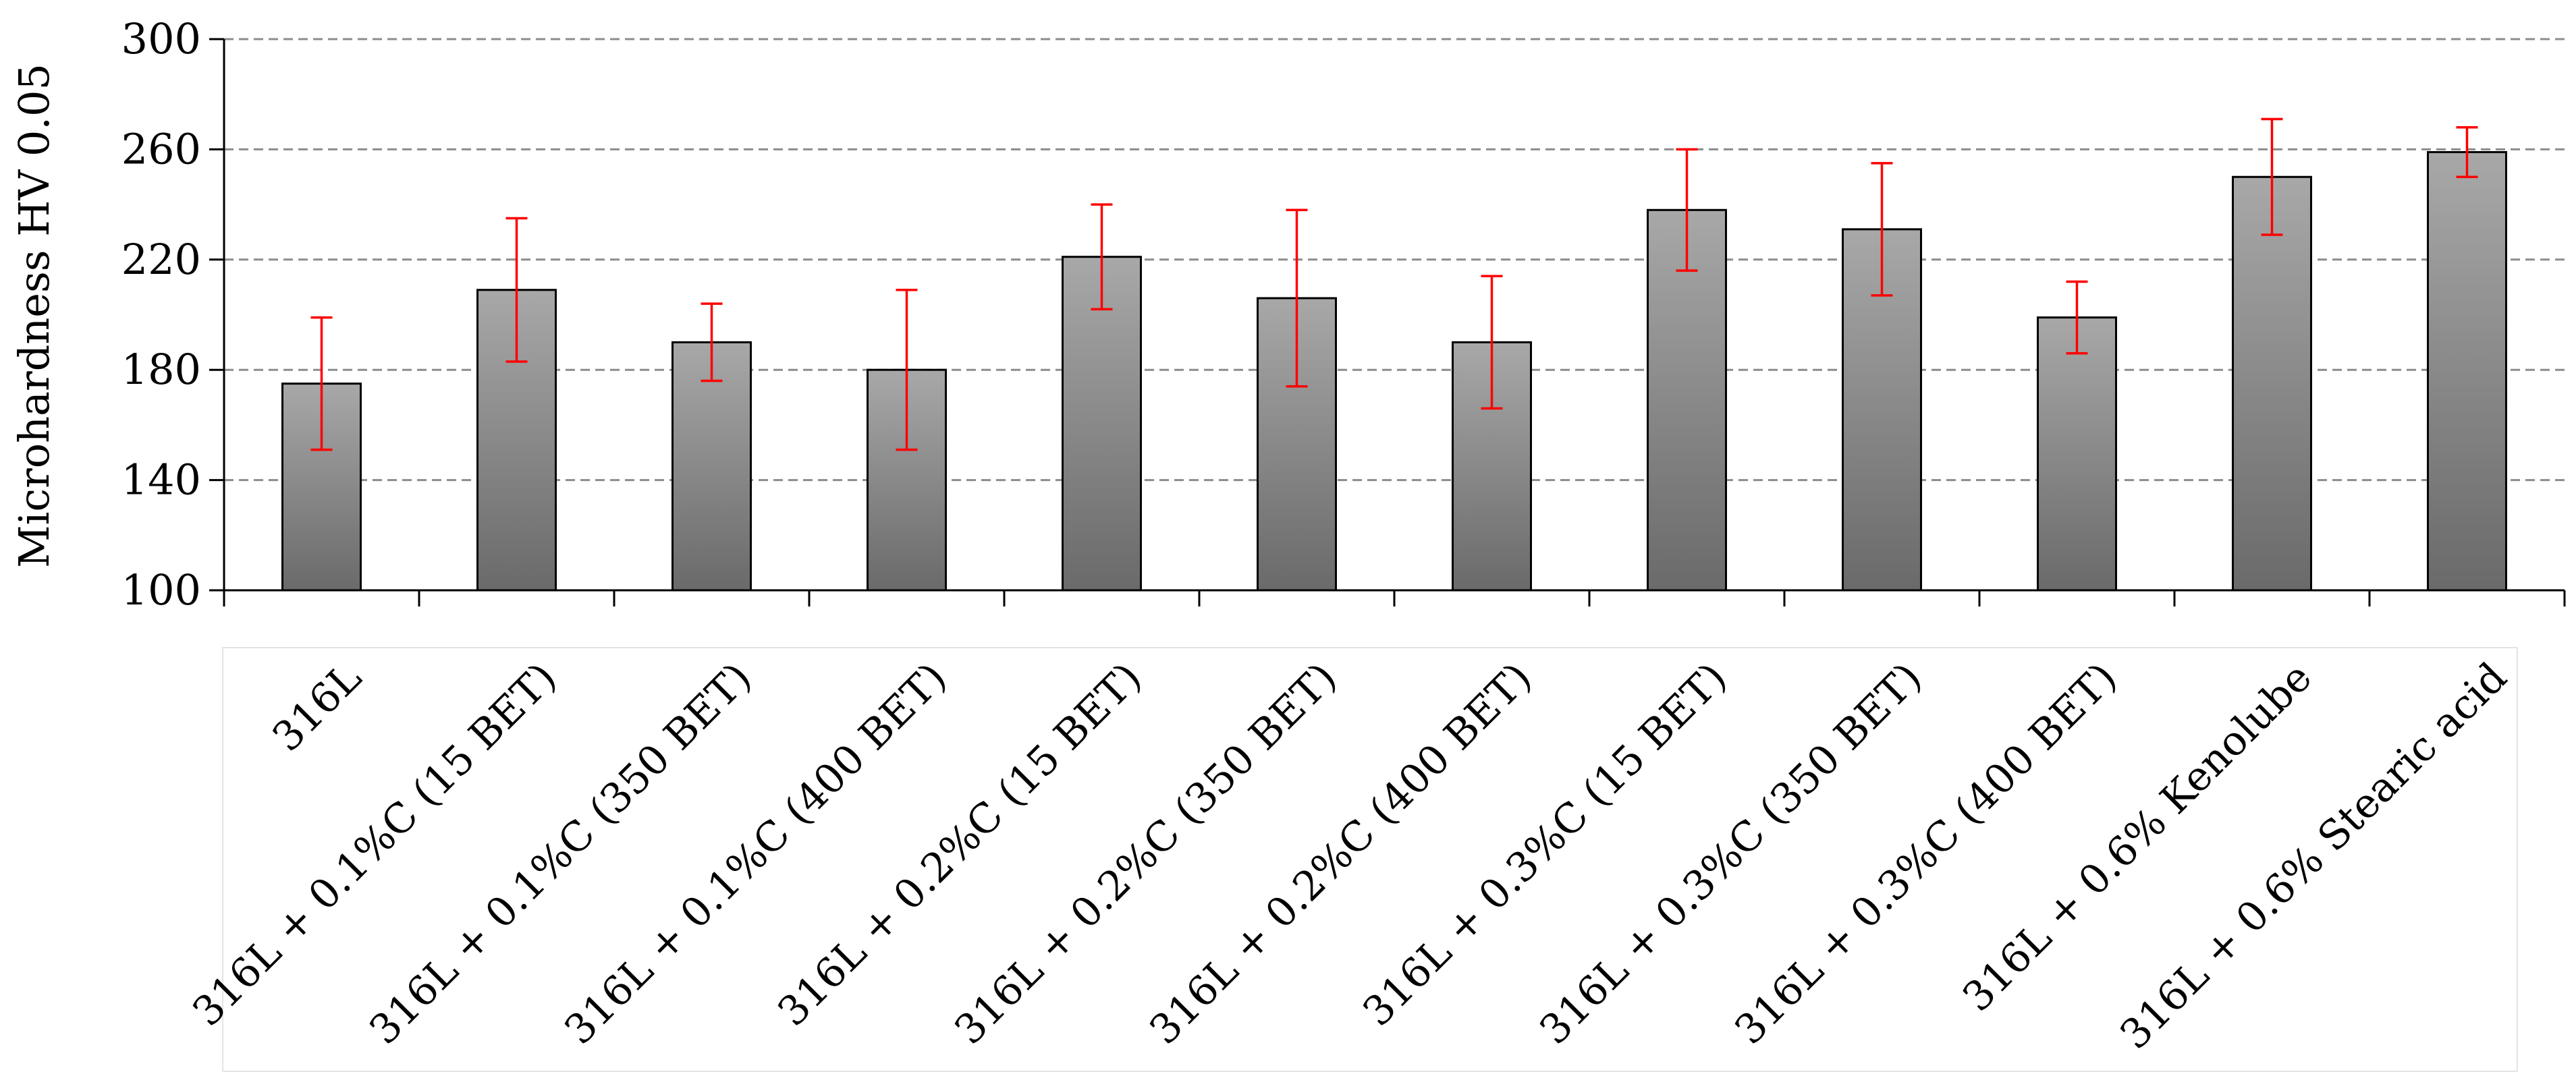 This screenshot has height=1074, width=2576. What do you see at coordinates (34, 315) in the screenshot?
I see `y-axis-label: Microhardness HV 0.05` at bounding box center [34, 315].